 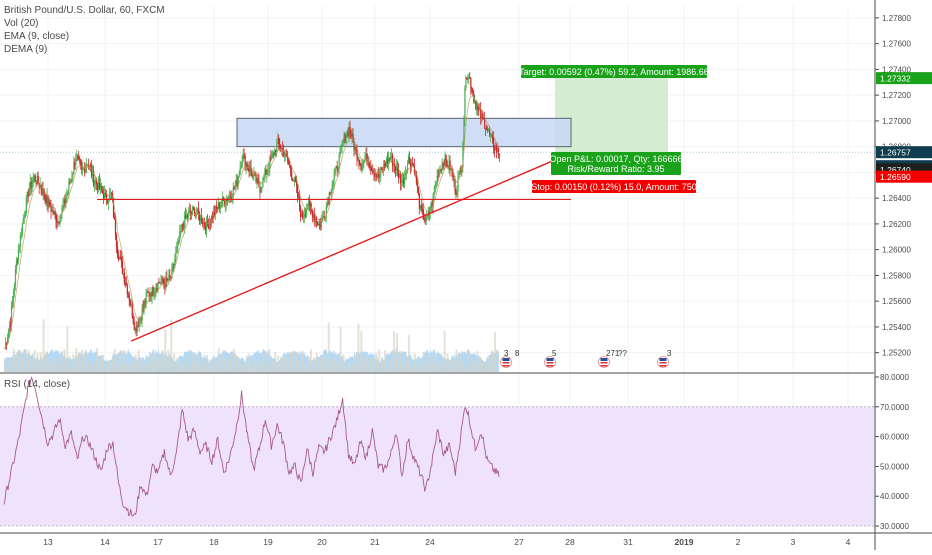 I want to click on dema-indicator-label: DEMA (9), so click(x=26, y=49).